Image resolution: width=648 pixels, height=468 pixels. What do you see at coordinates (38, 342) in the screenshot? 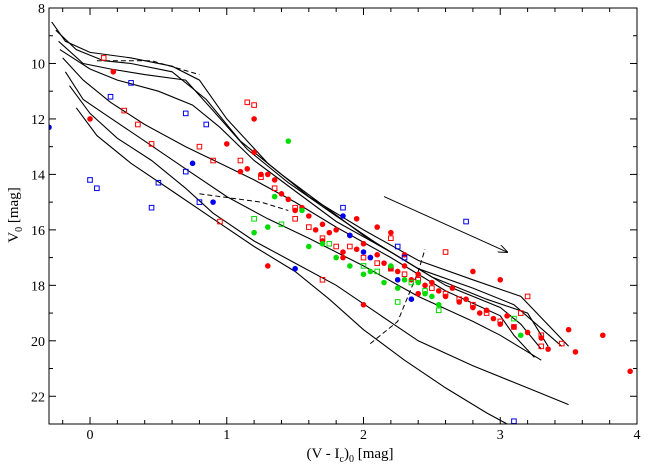
I see `y-tick-label: 20` at bounding box center [38, 342].